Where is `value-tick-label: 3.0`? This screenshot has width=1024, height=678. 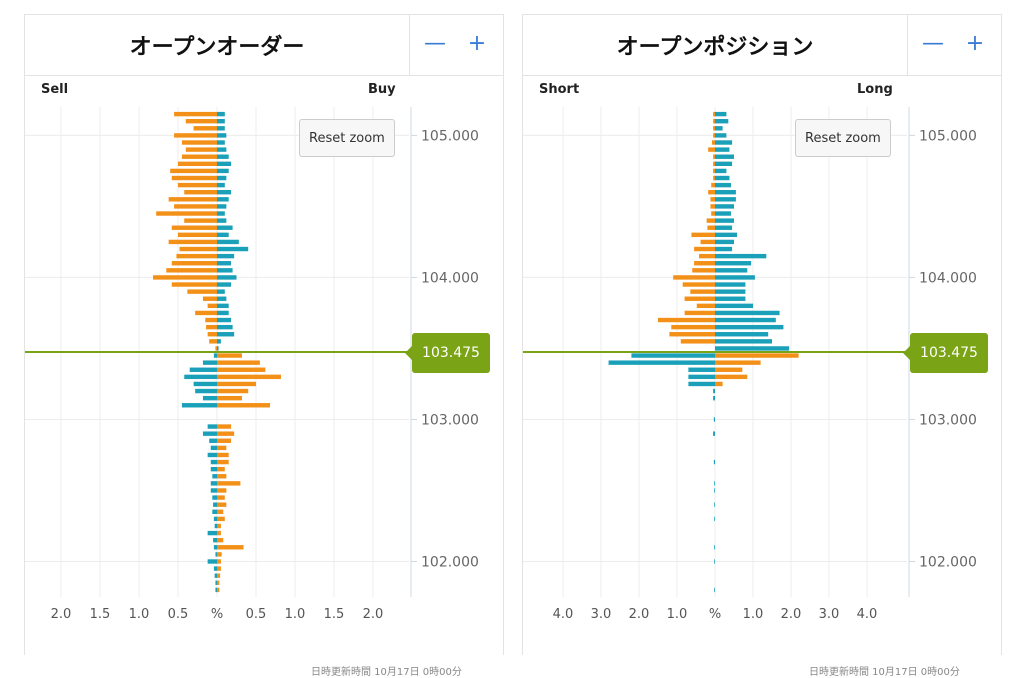 value-tick-label: 3.0 is located at coordinates (601, 614).